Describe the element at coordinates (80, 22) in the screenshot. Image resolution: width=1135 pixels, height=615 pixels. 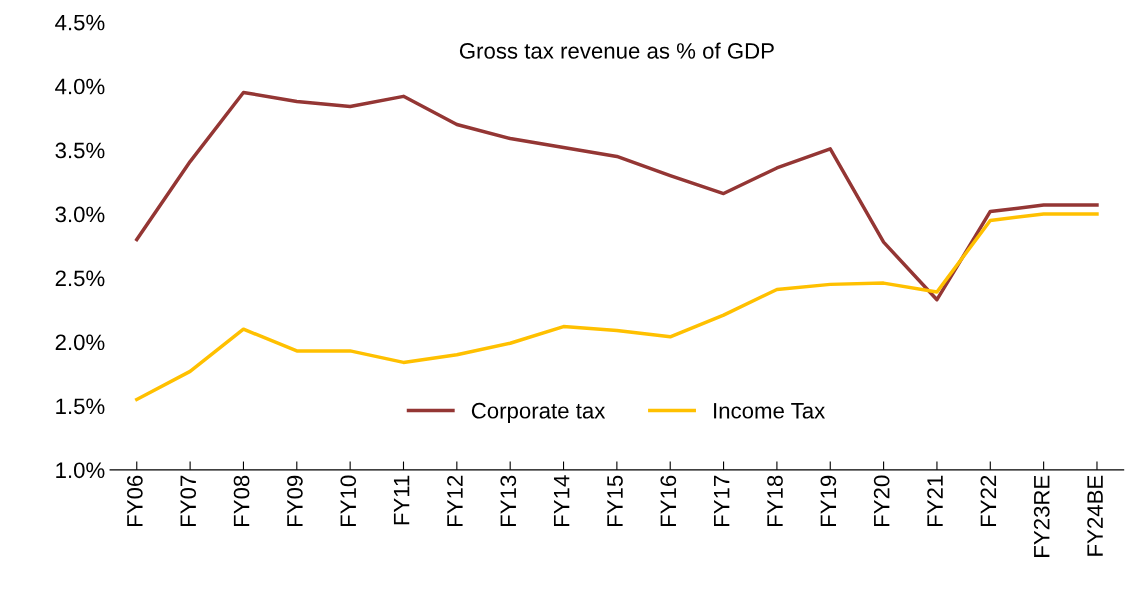
I see `y-tick-label: 4.5%` at that location.